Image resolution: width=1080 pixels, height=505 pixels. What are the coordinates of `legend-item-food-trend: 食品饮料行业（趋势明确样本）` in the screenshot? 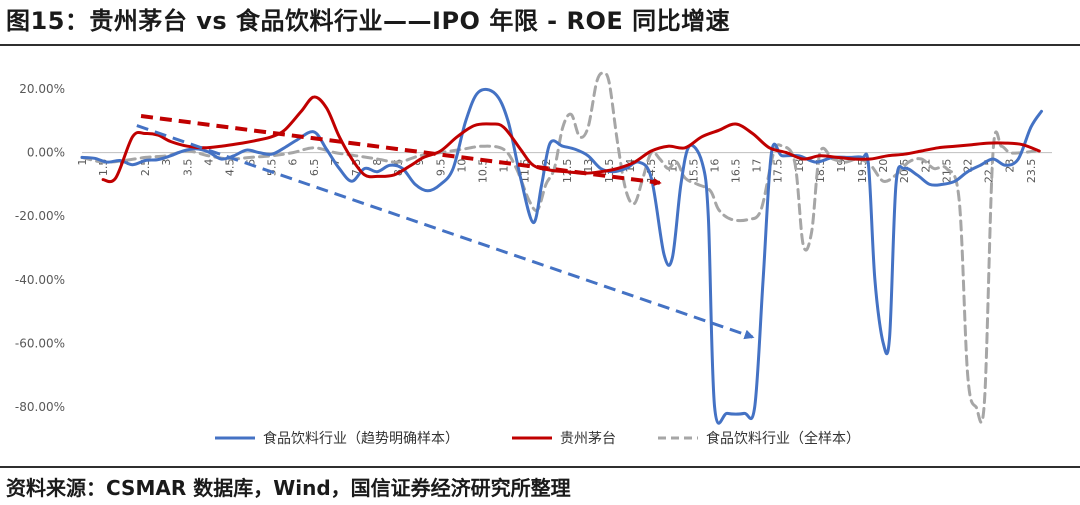 It's located at (337, 438).